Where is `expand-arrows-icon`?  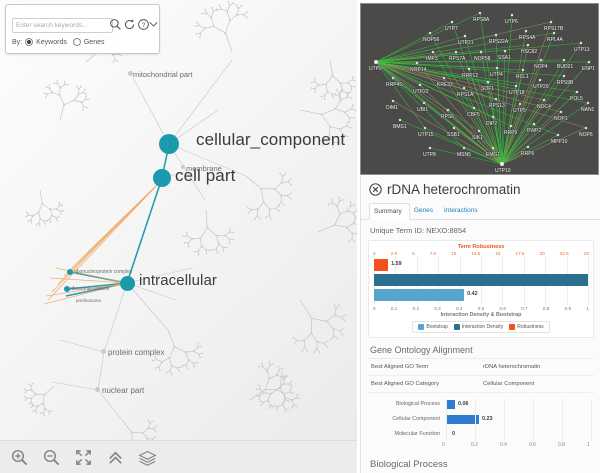
expand-arrows-icon is located at coordinates (83, 457).